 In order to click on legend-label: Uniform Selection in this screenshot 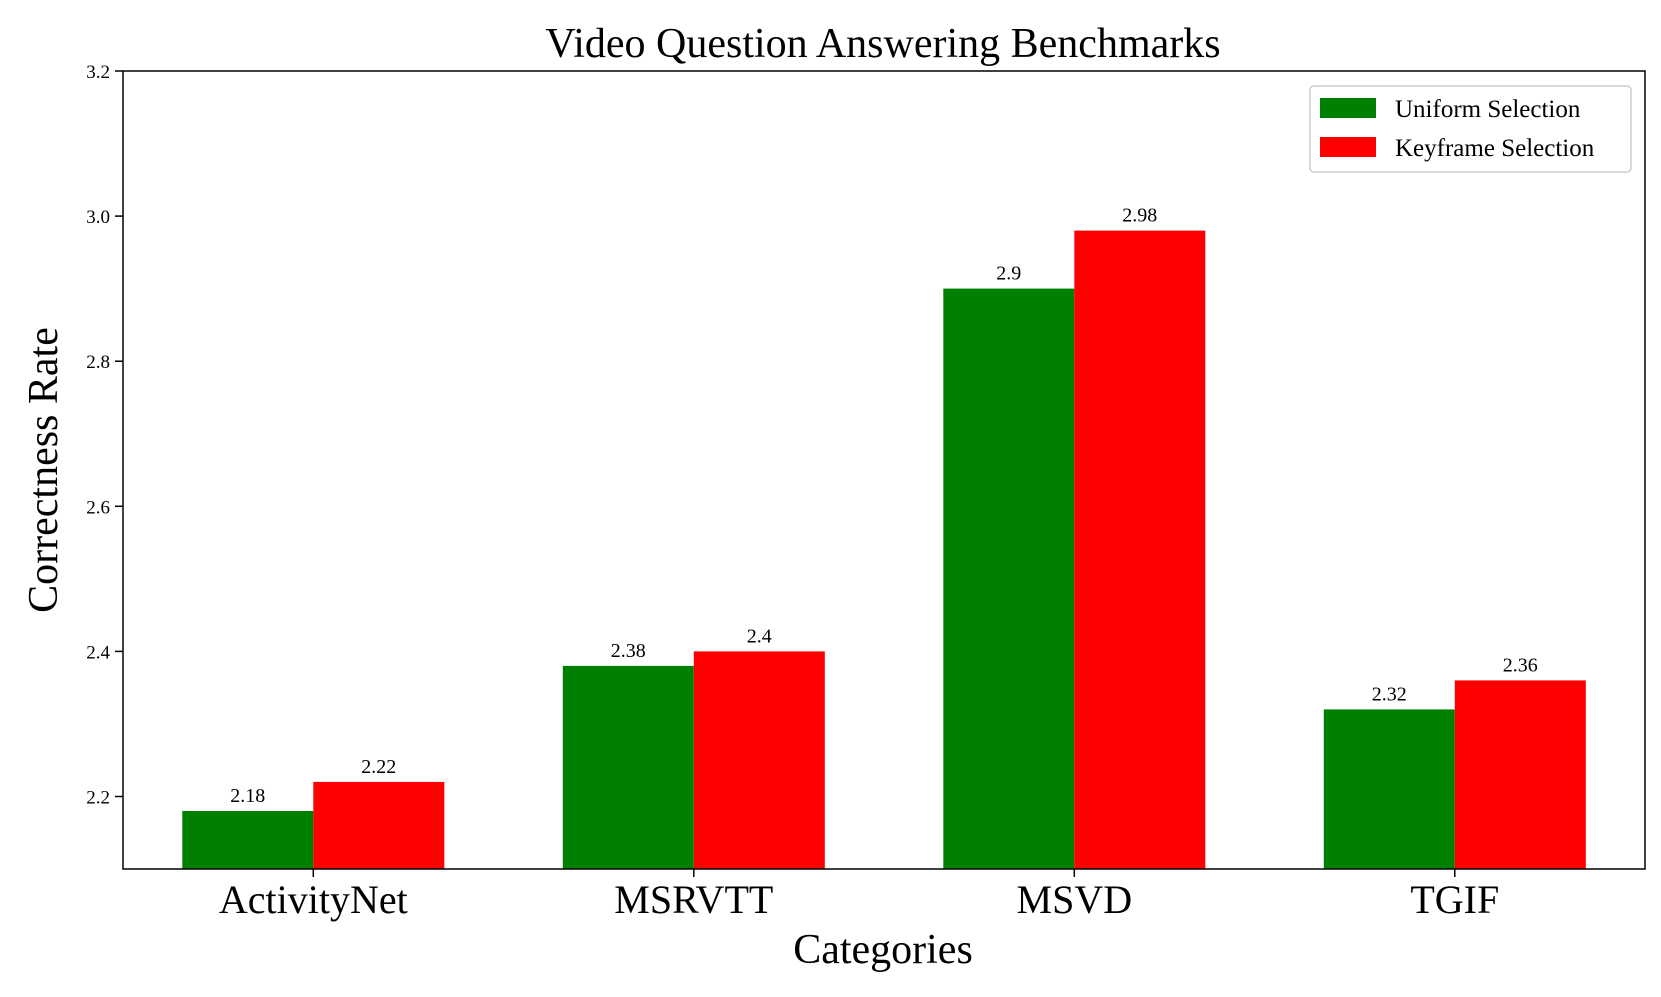, I will do `click(1488, 109)`.